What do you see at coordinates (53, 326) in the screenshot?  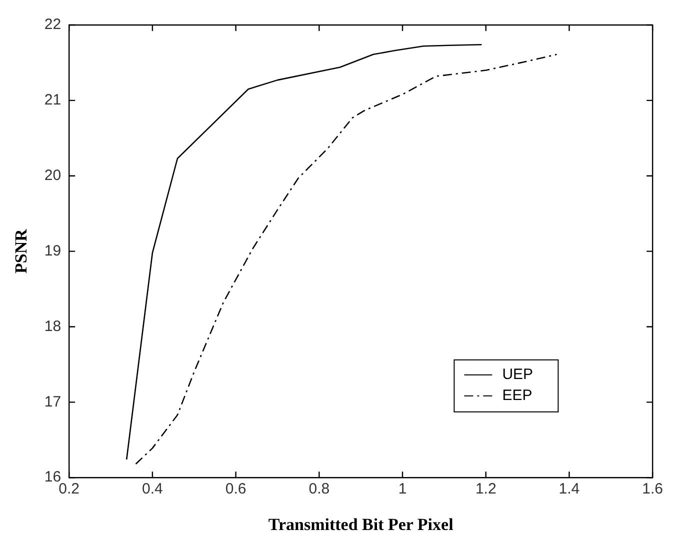 I see `y-tick-label: 18` at bounding box center [53, 326].